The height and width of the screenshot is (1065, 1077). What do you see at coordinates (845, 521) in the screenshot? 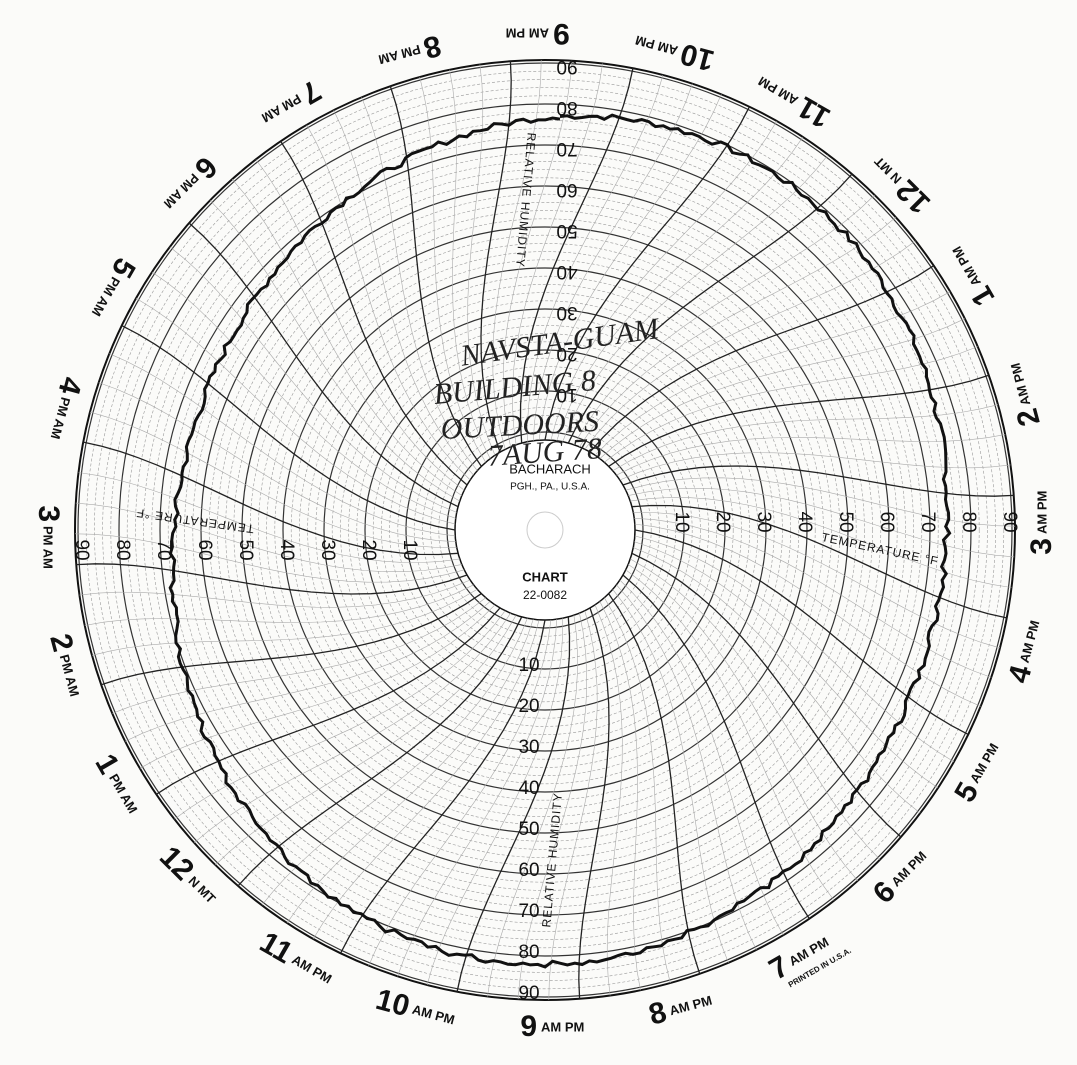
I see `temperature-label: 50` at bounding box center [845, 521].